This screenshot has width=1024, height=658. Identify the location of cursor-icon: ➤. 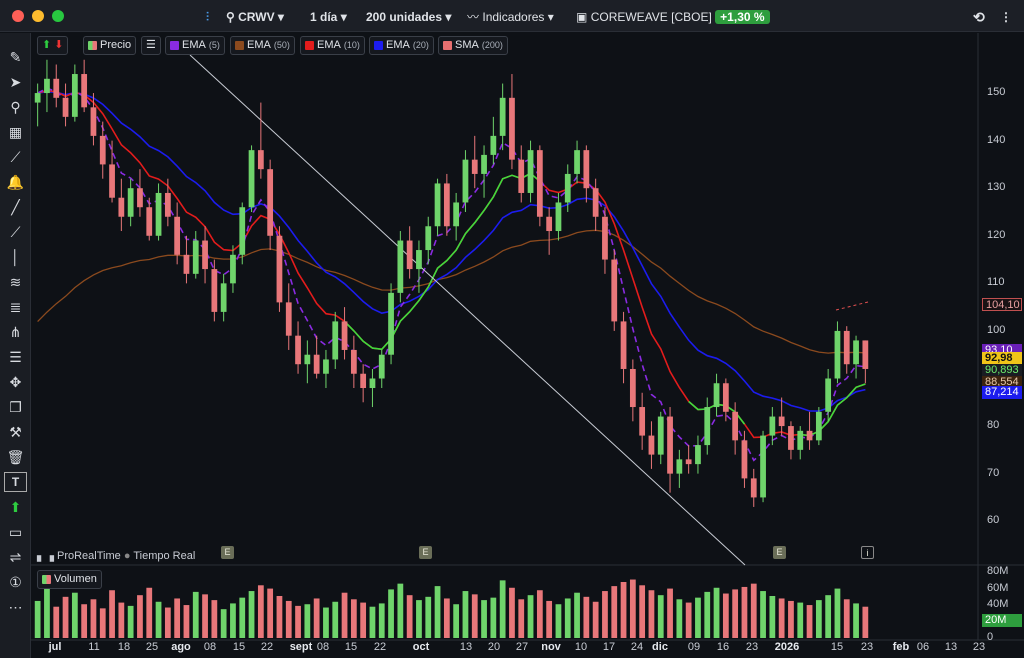
(15, 81).